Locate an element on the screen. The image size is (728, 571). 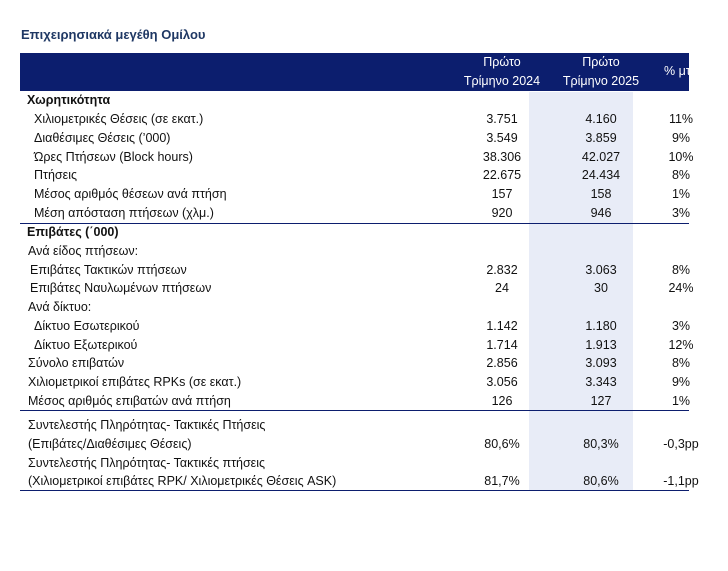
row-label: Δίκτυο Εσωτερικού is located at coordinates (87, 326).